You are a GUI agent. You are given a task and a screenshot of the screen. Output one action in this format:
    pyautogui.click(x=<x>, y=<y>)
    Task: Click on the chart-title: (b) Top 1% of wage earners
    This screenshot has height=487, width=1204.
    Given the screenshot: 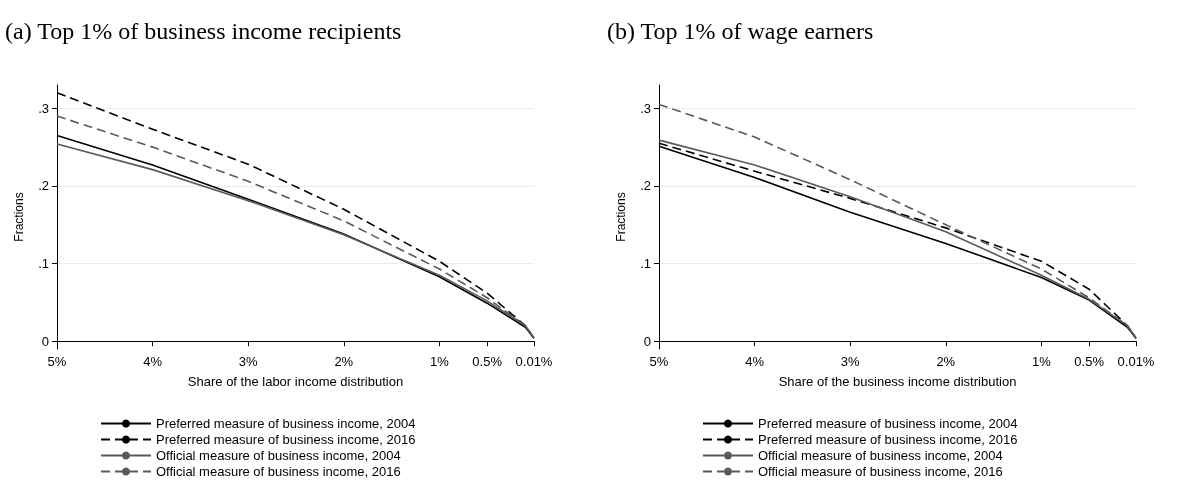 What is the action you would take?
    pyautogui.click(x=740, y=31)
    